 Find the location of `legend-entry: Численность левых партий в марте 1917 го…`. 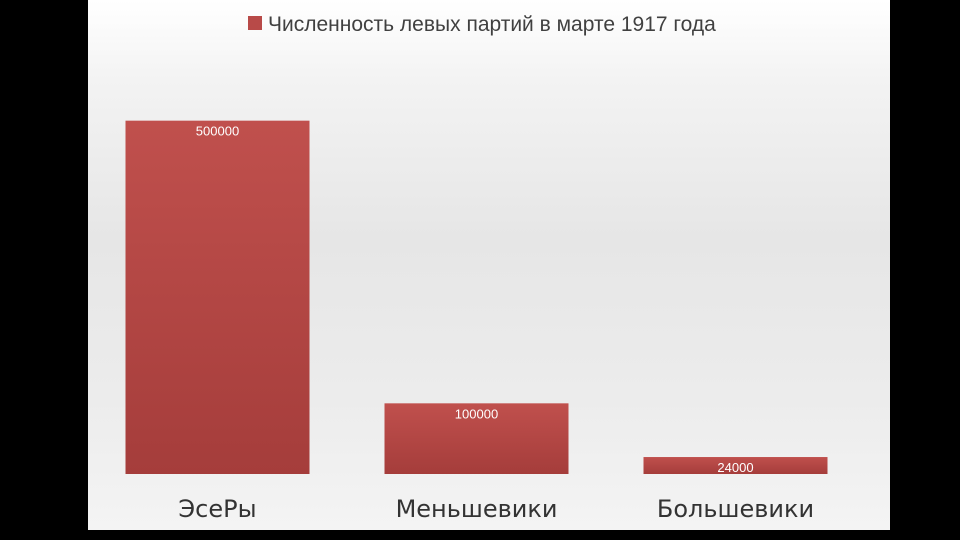

legend-entry: Численность левых партий в марте 1917 го… is located at coordinates (492, 24).